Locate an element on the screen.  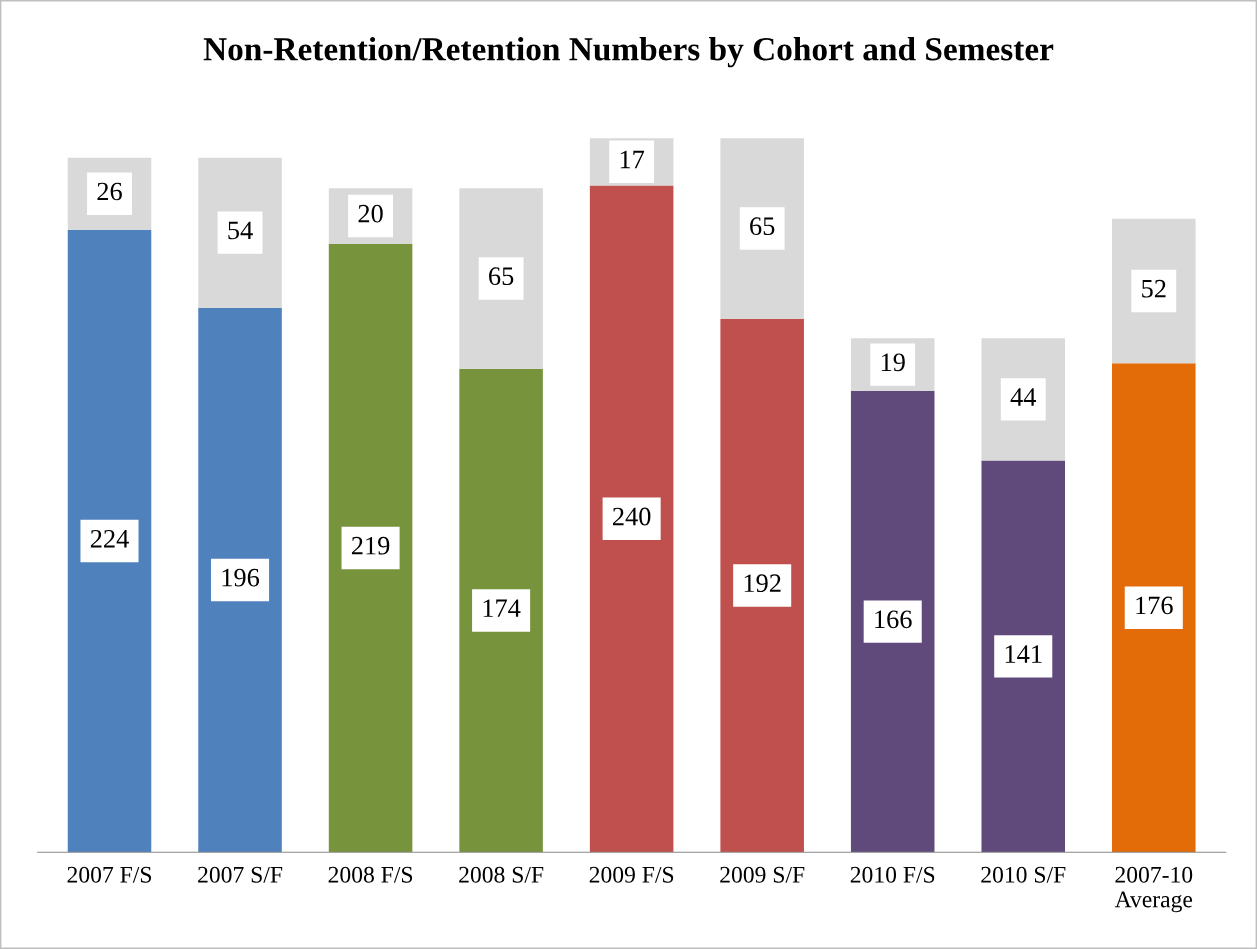
data-label: 196 is located at coordinates (241, 577).